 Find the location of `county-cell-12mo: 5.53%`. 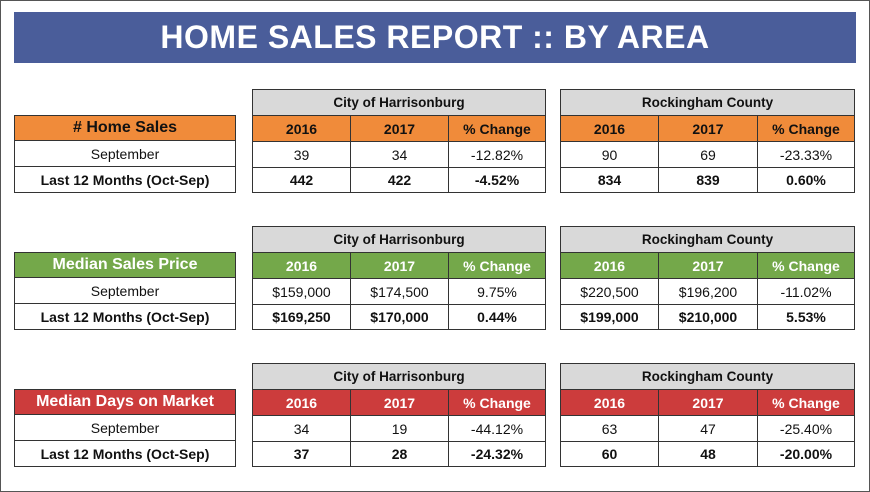

county-cell-12mo: 5.53% is located at coordinates (806, 317).